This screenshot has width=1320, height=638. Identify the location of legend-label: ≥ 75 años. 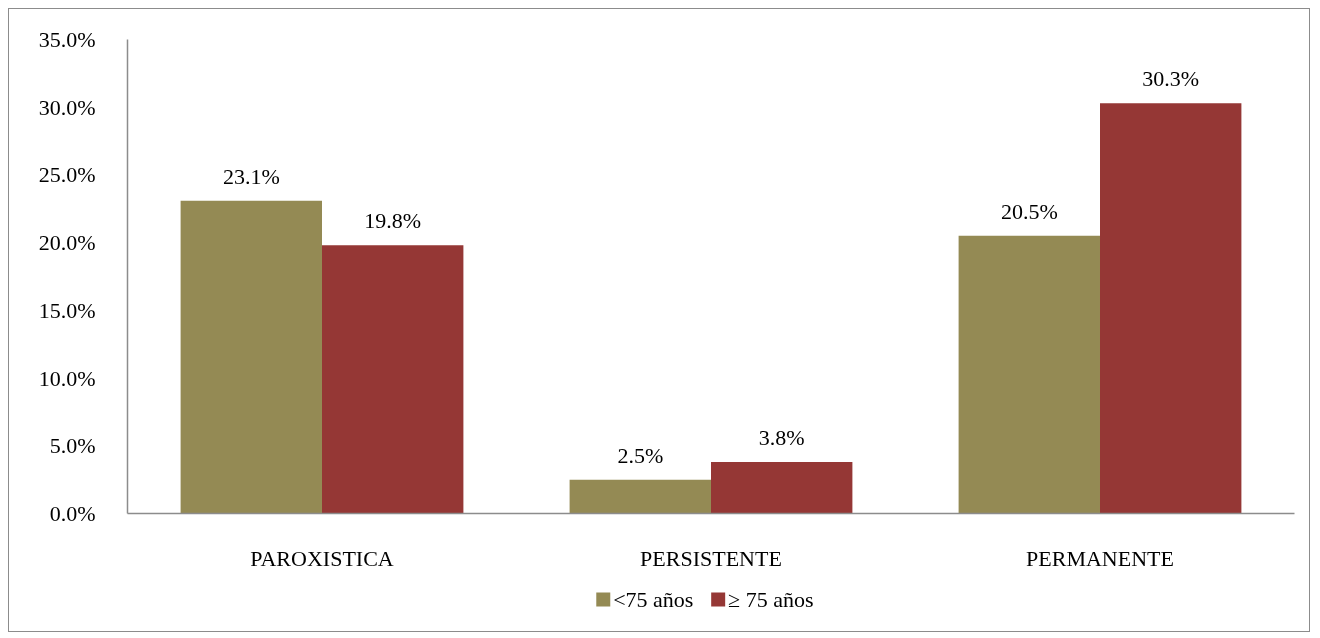
(771, 599).